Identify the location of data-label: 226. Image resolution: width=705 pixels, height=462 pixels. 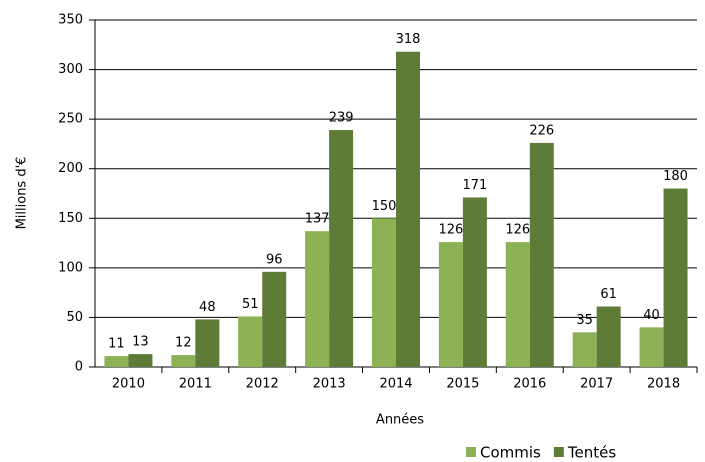
(541, 130).